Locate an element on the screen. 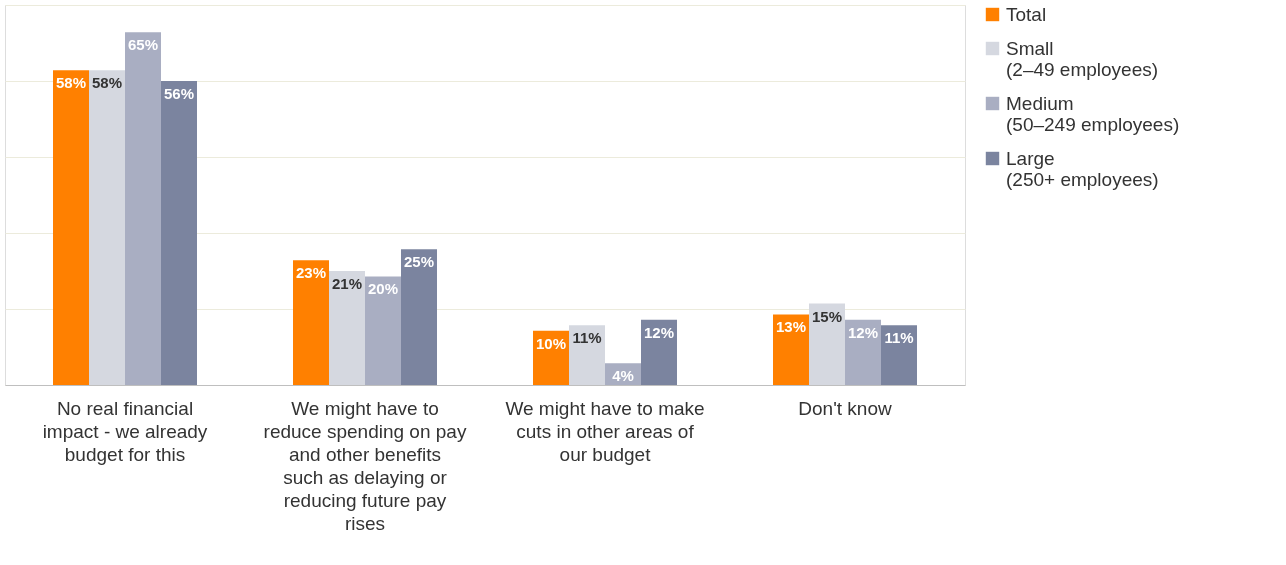  x-tick-label: Don't know is located at coordinates (845, 408).